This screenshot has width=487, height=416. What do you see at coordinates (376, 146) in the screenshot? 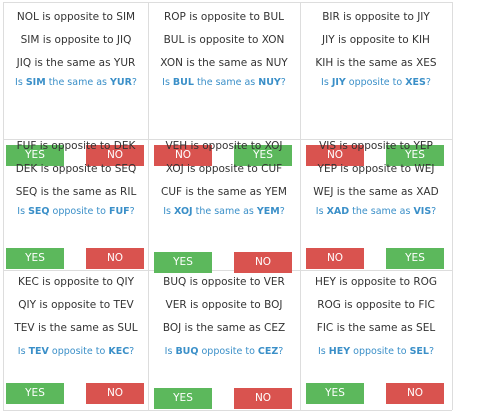
I see `statement: VIS is opposite to YEP` at bounding box center [376, 146].